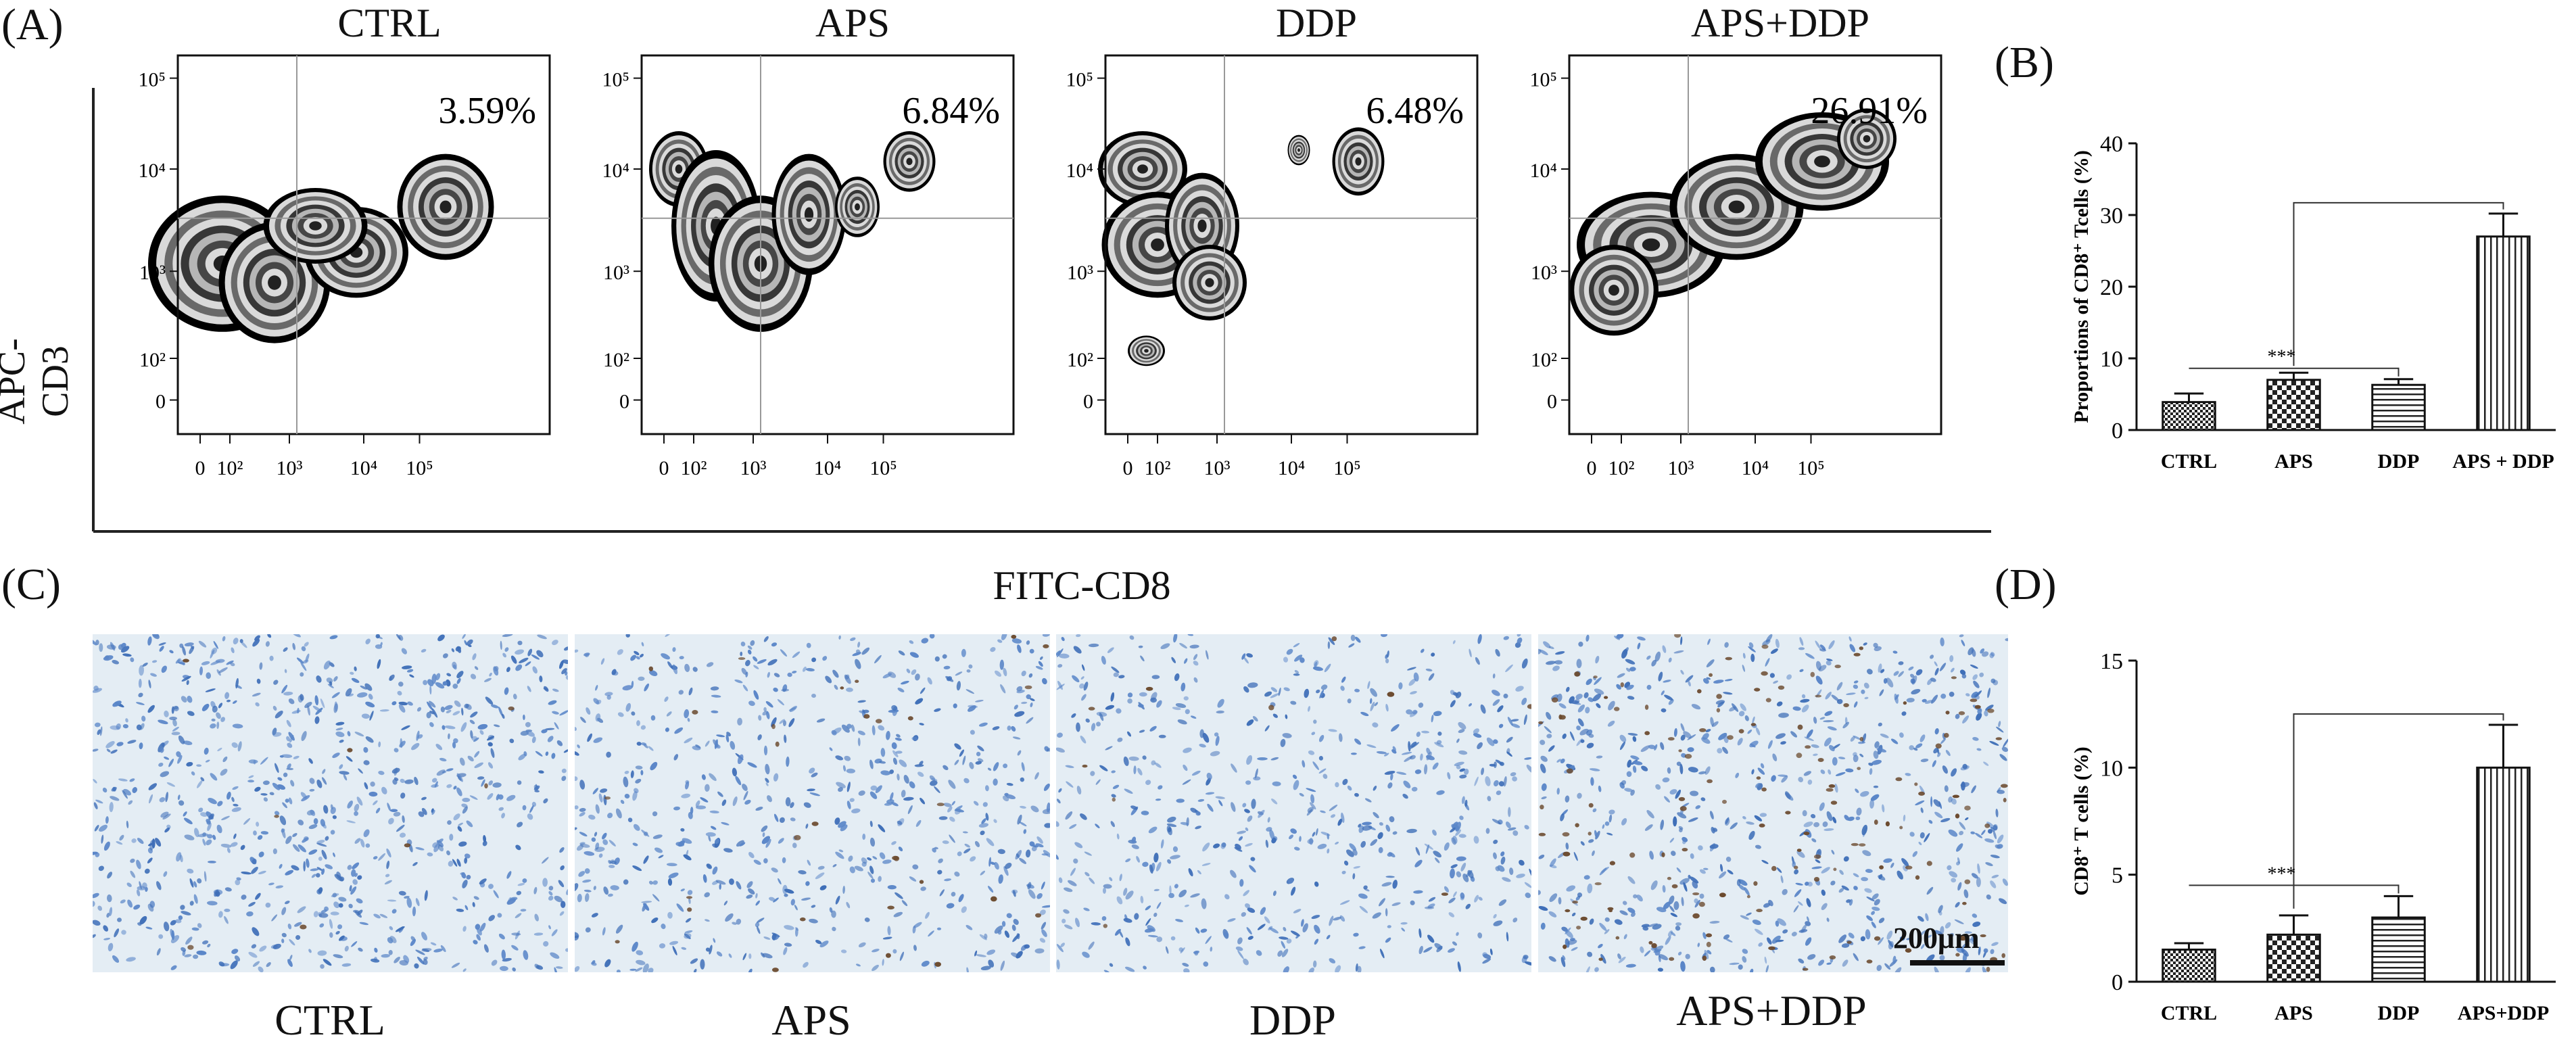 The width and height of the screenshot is (2576, 1048). I want to click on flow-plot-2: 6.48% 10⁵ 10⁴ 10³ 10² 0 0 10² 10³ 10⁴ 10⁵, so click(1272, 266).